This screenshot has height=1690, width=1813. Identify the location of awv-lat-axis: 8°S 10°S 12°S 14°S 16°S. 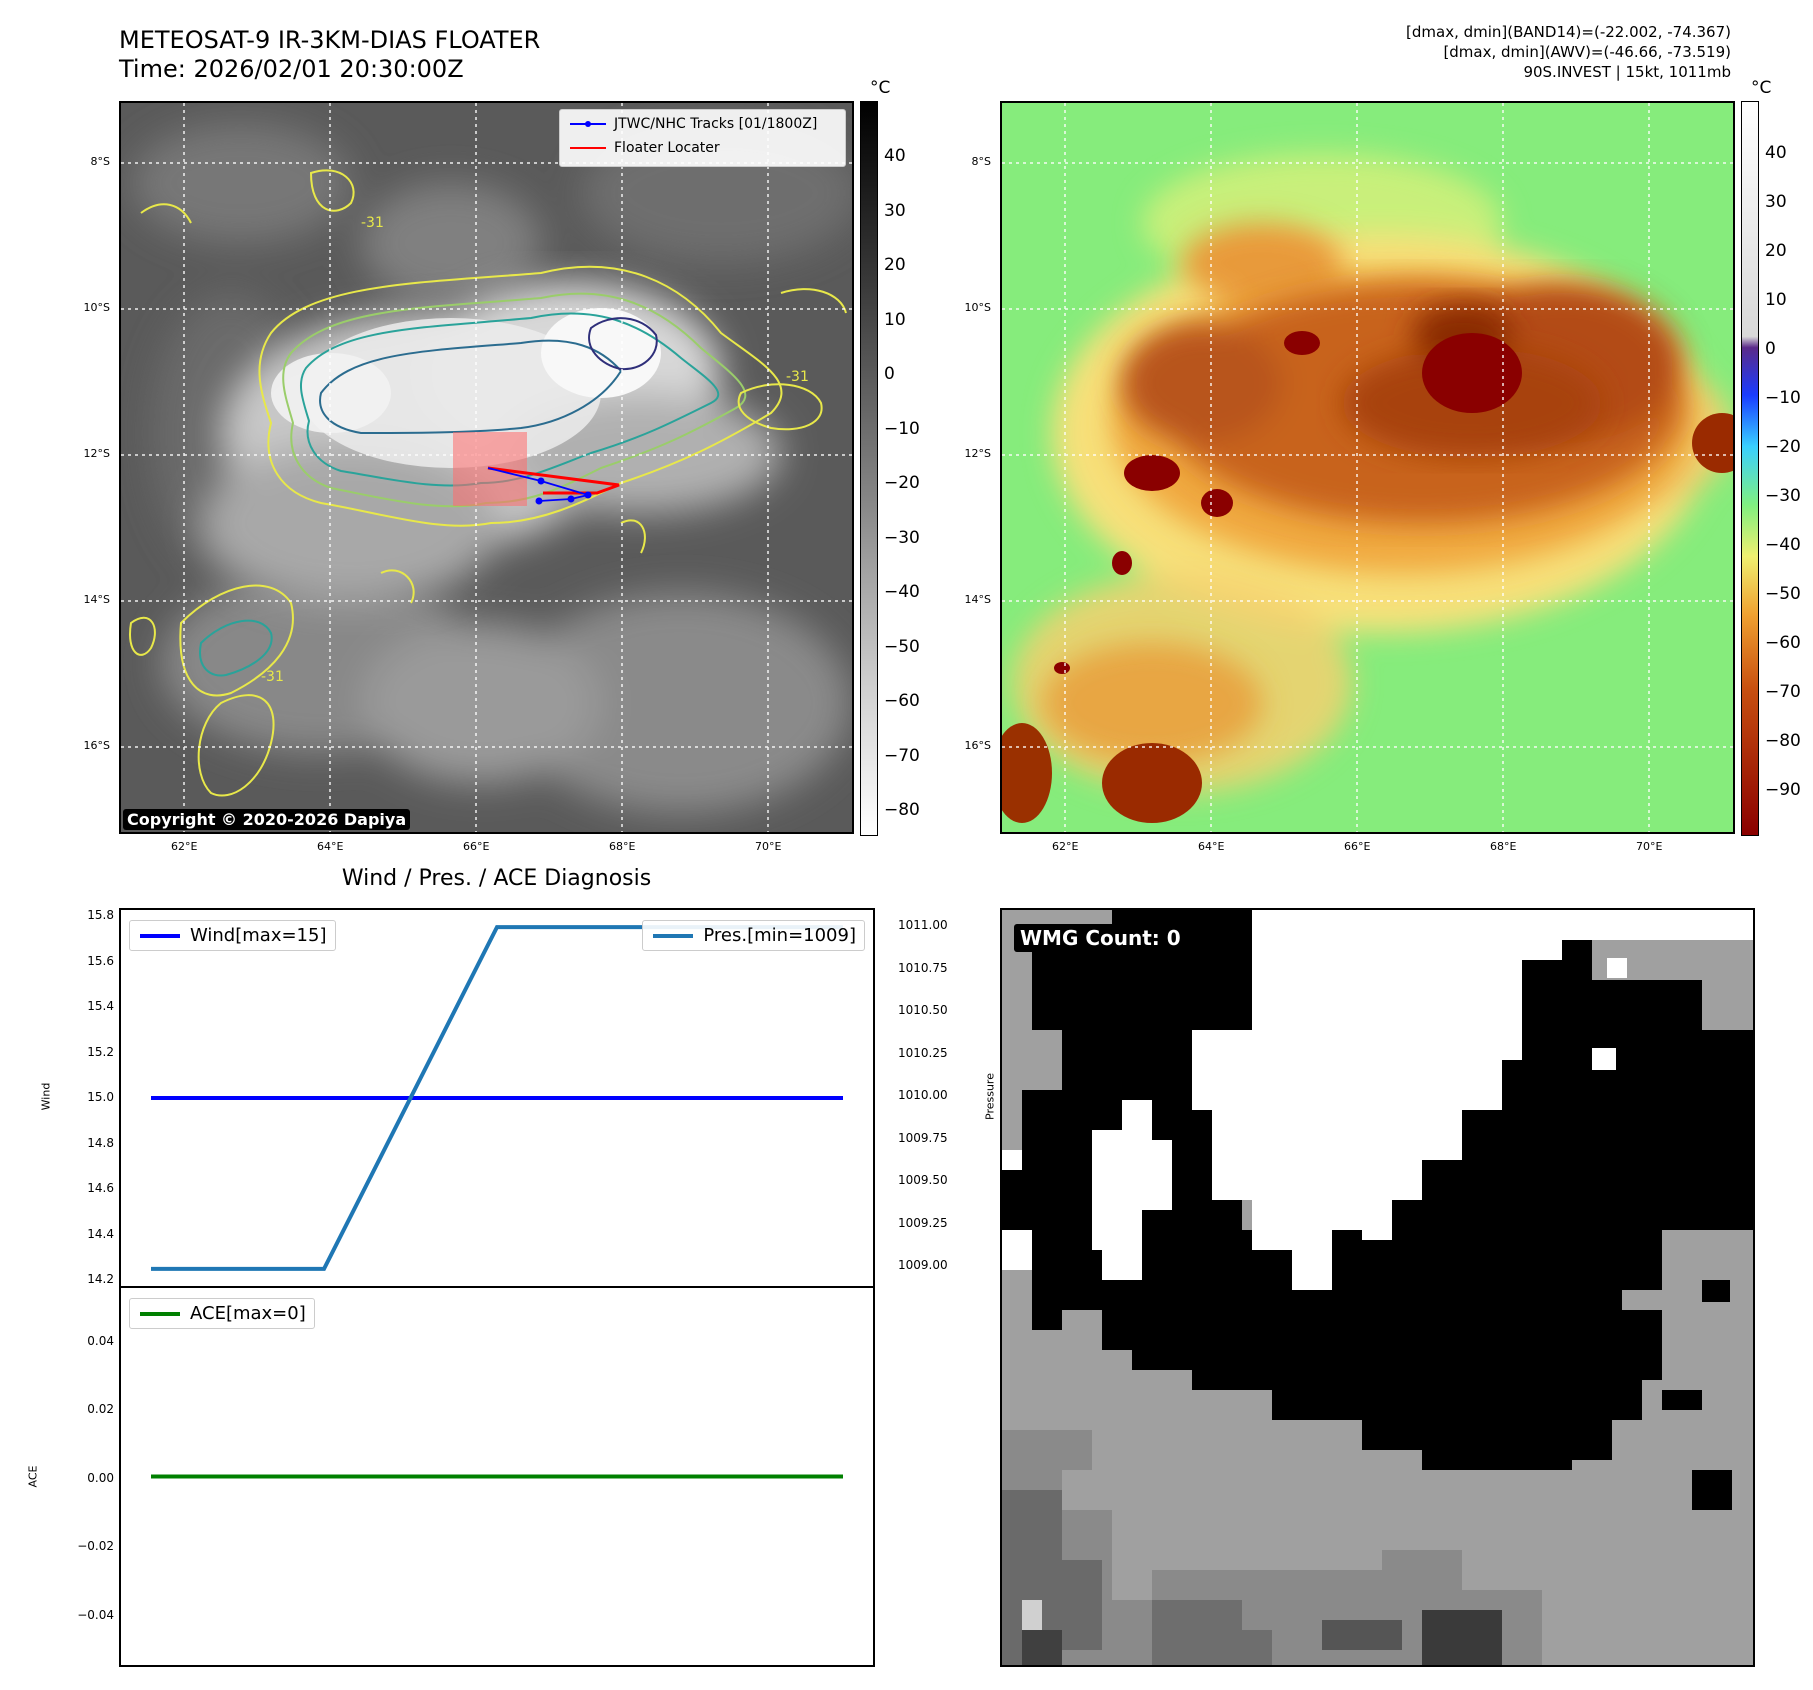
(968, 467).